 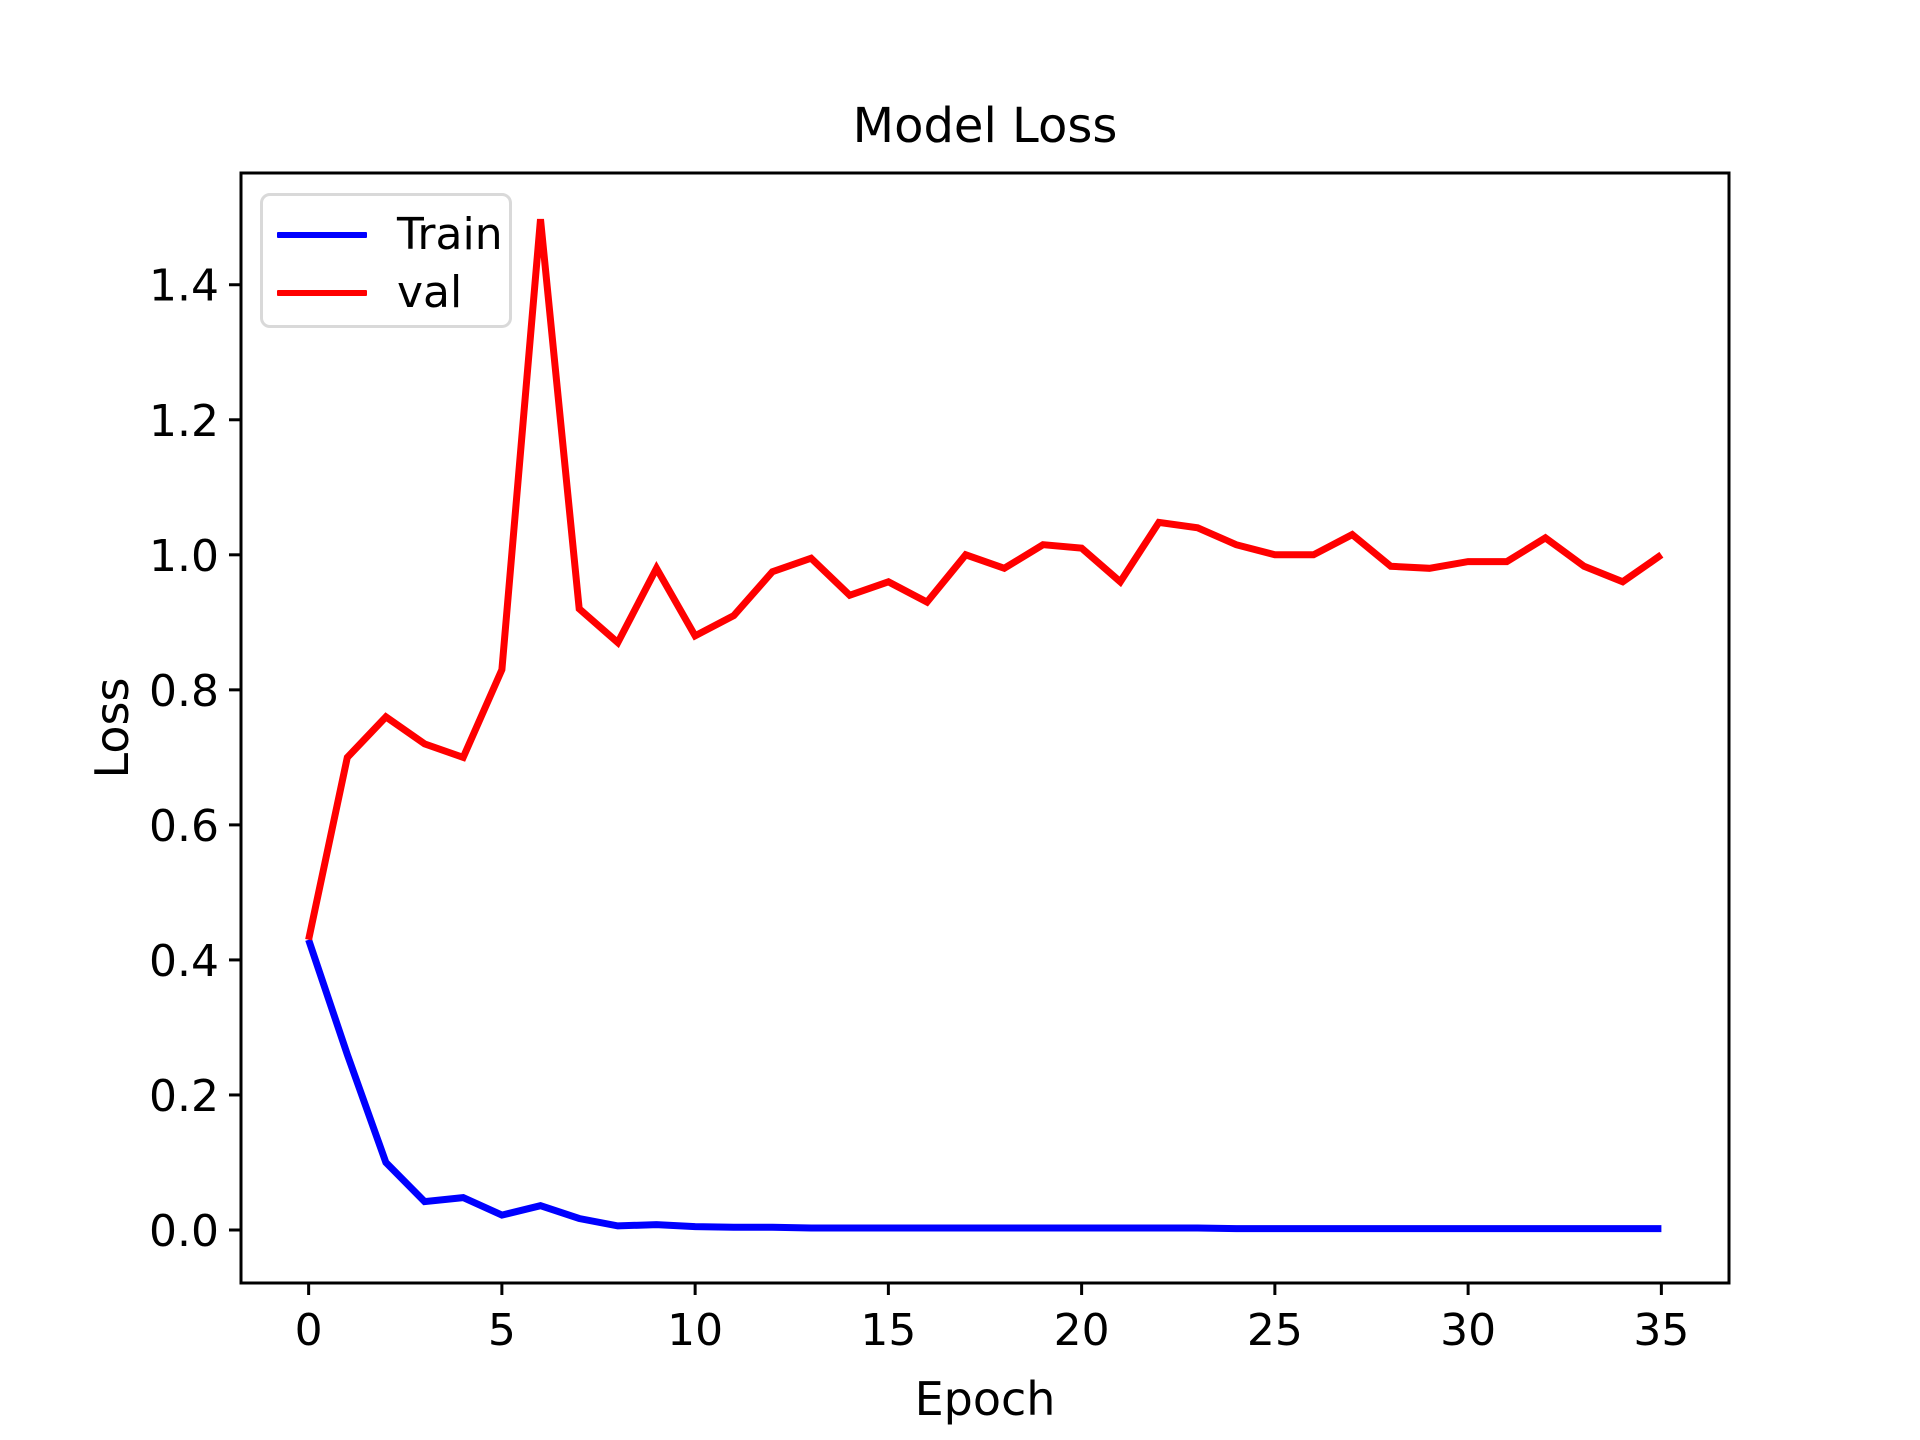 I want to click on chart-title: Model Loss, so click(x=985, y=126).